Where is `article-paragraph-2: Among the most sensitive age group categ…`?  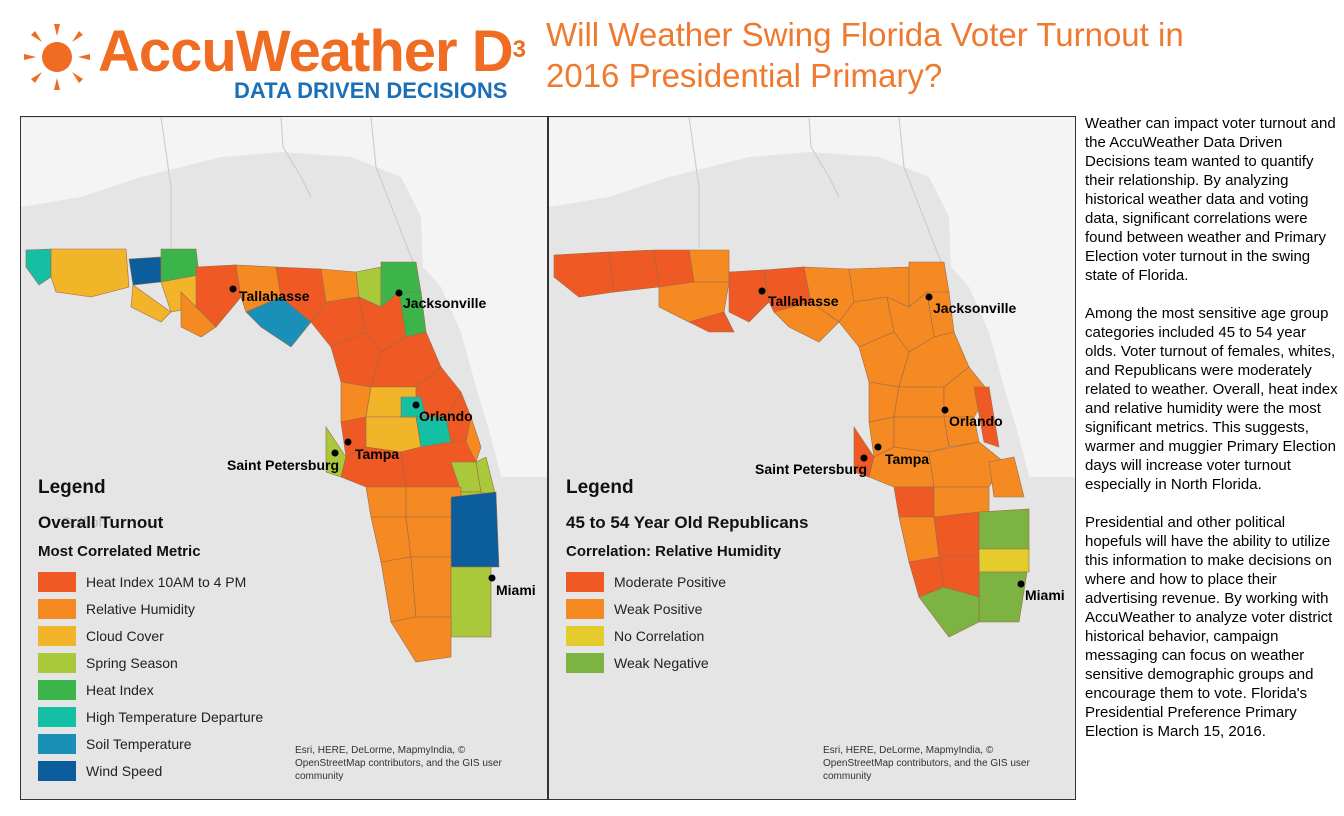 article-paragraph-2: Among the most sensitive age group categ… is located at coordinates (1211, 399).